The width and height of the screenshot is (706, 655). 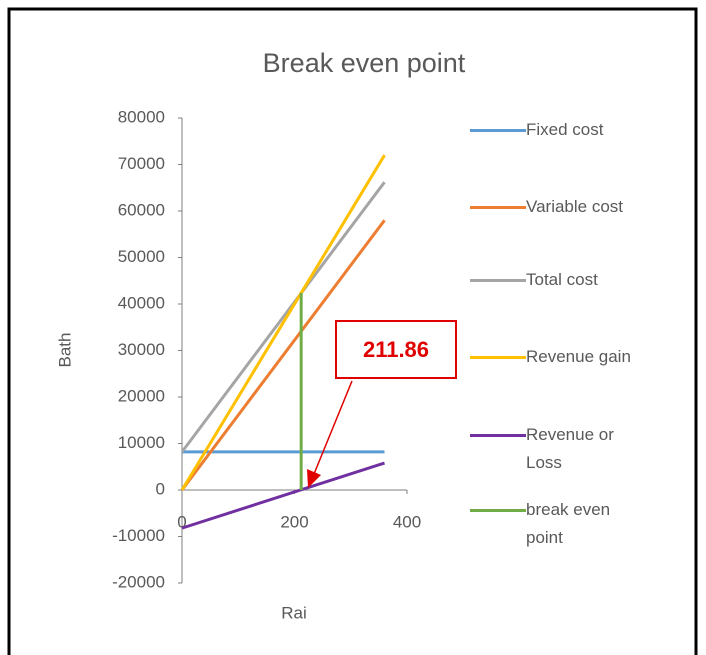 I want to click on legend-label: Variable cost, so click(x=575, y=206).